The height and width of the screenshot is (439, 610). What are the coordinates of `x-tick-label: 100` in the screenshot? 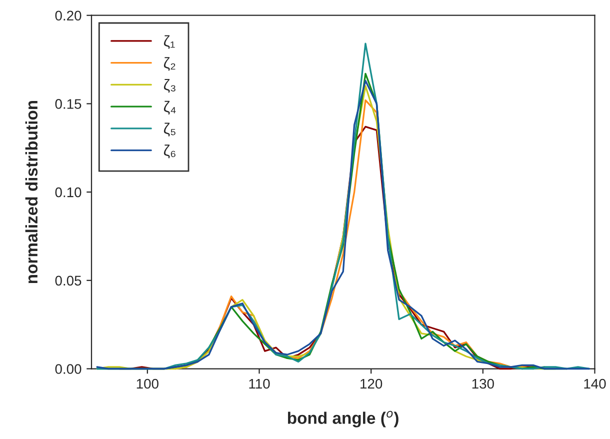 It's located at (147, 383).